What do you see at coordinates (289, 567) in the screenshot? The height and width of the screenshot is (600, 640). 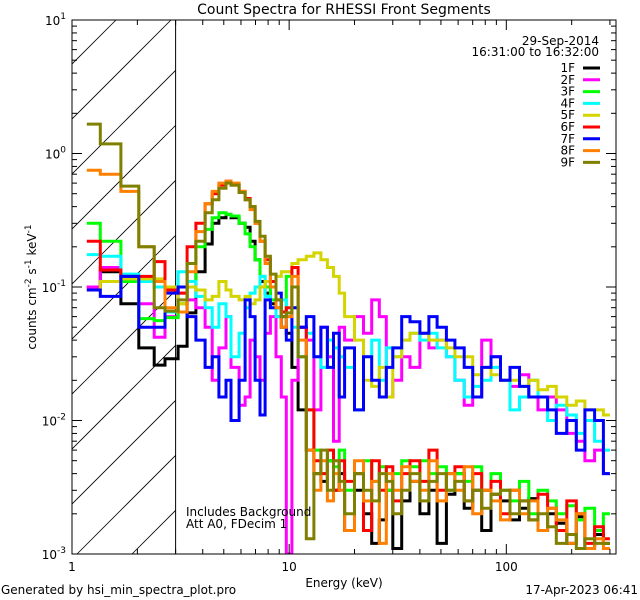 I see `x-tick-label: 10` at bounding box center [289, 567].